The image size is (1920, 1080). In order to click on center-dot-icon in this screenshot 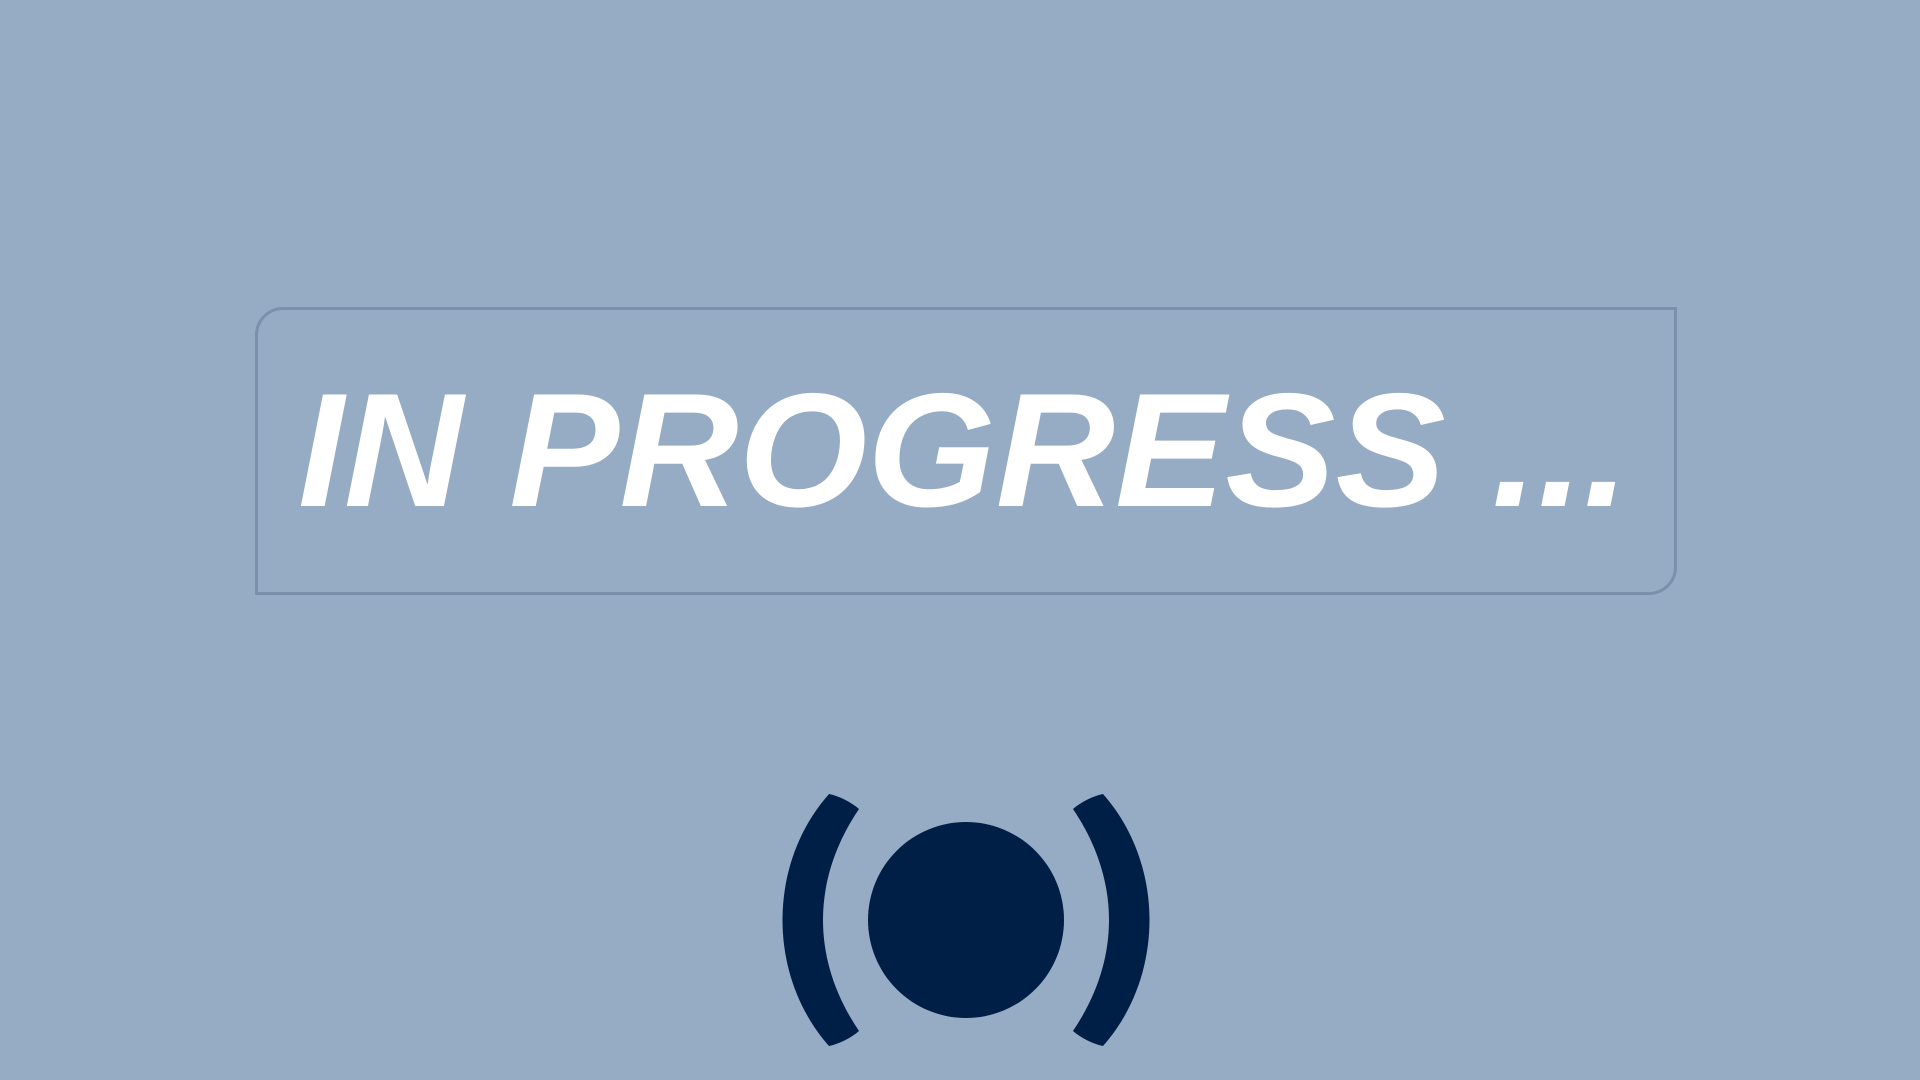, I will do `click(966, 920)`.